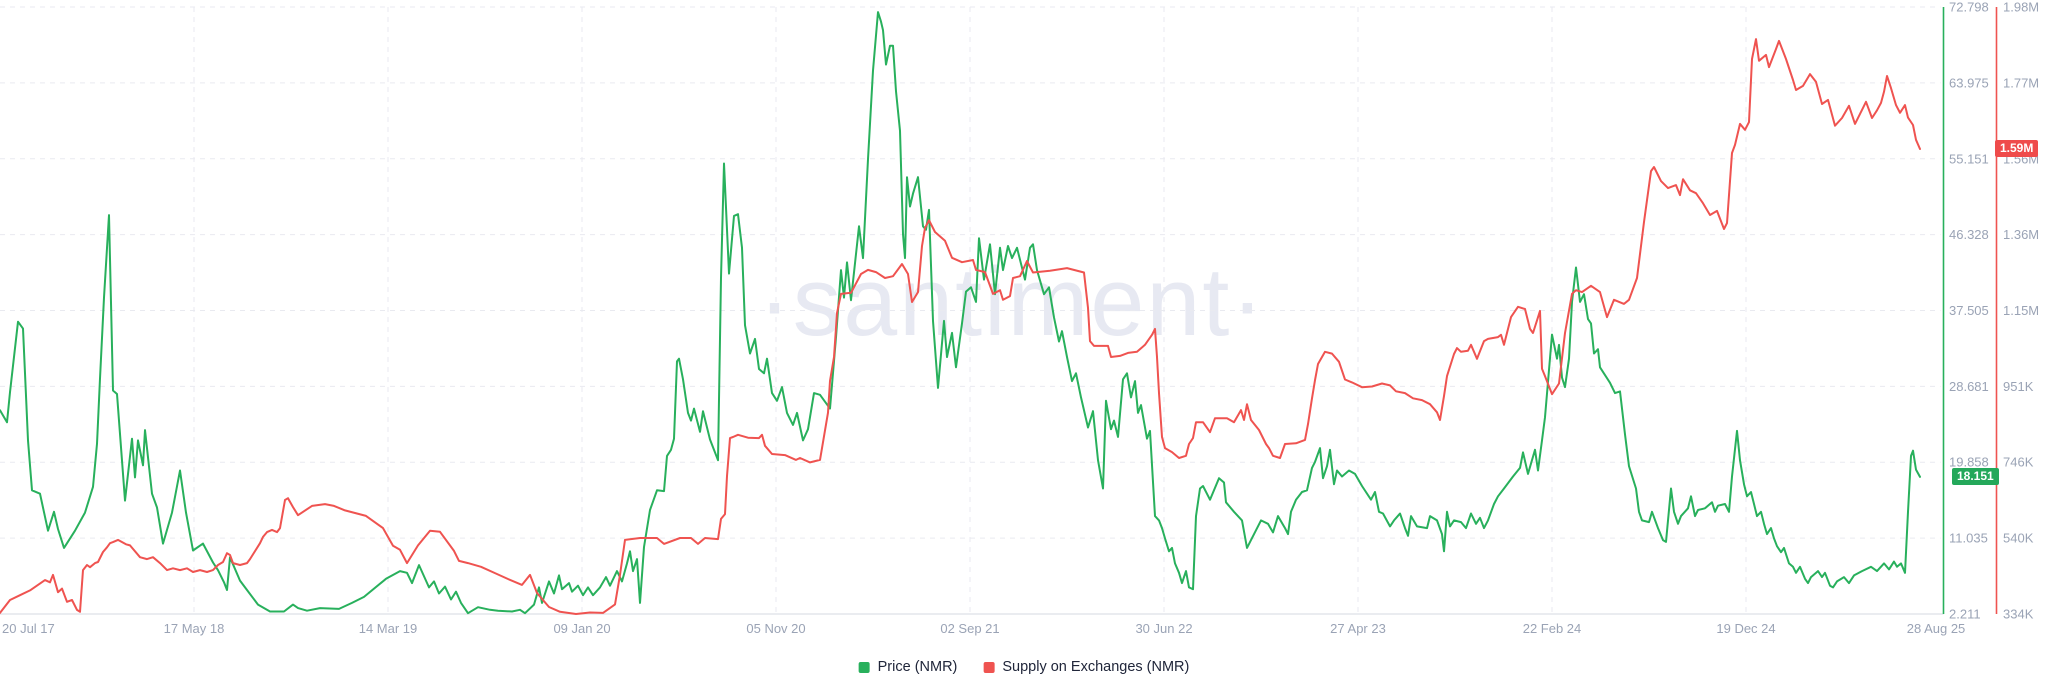 The width and height of the screenshot is (2048, 693). What do you see at coordinates (1936, 628) in the screenshot?
I see `x-axis-date-label: 28 Aug 25` at bounding box center [1936, 628].